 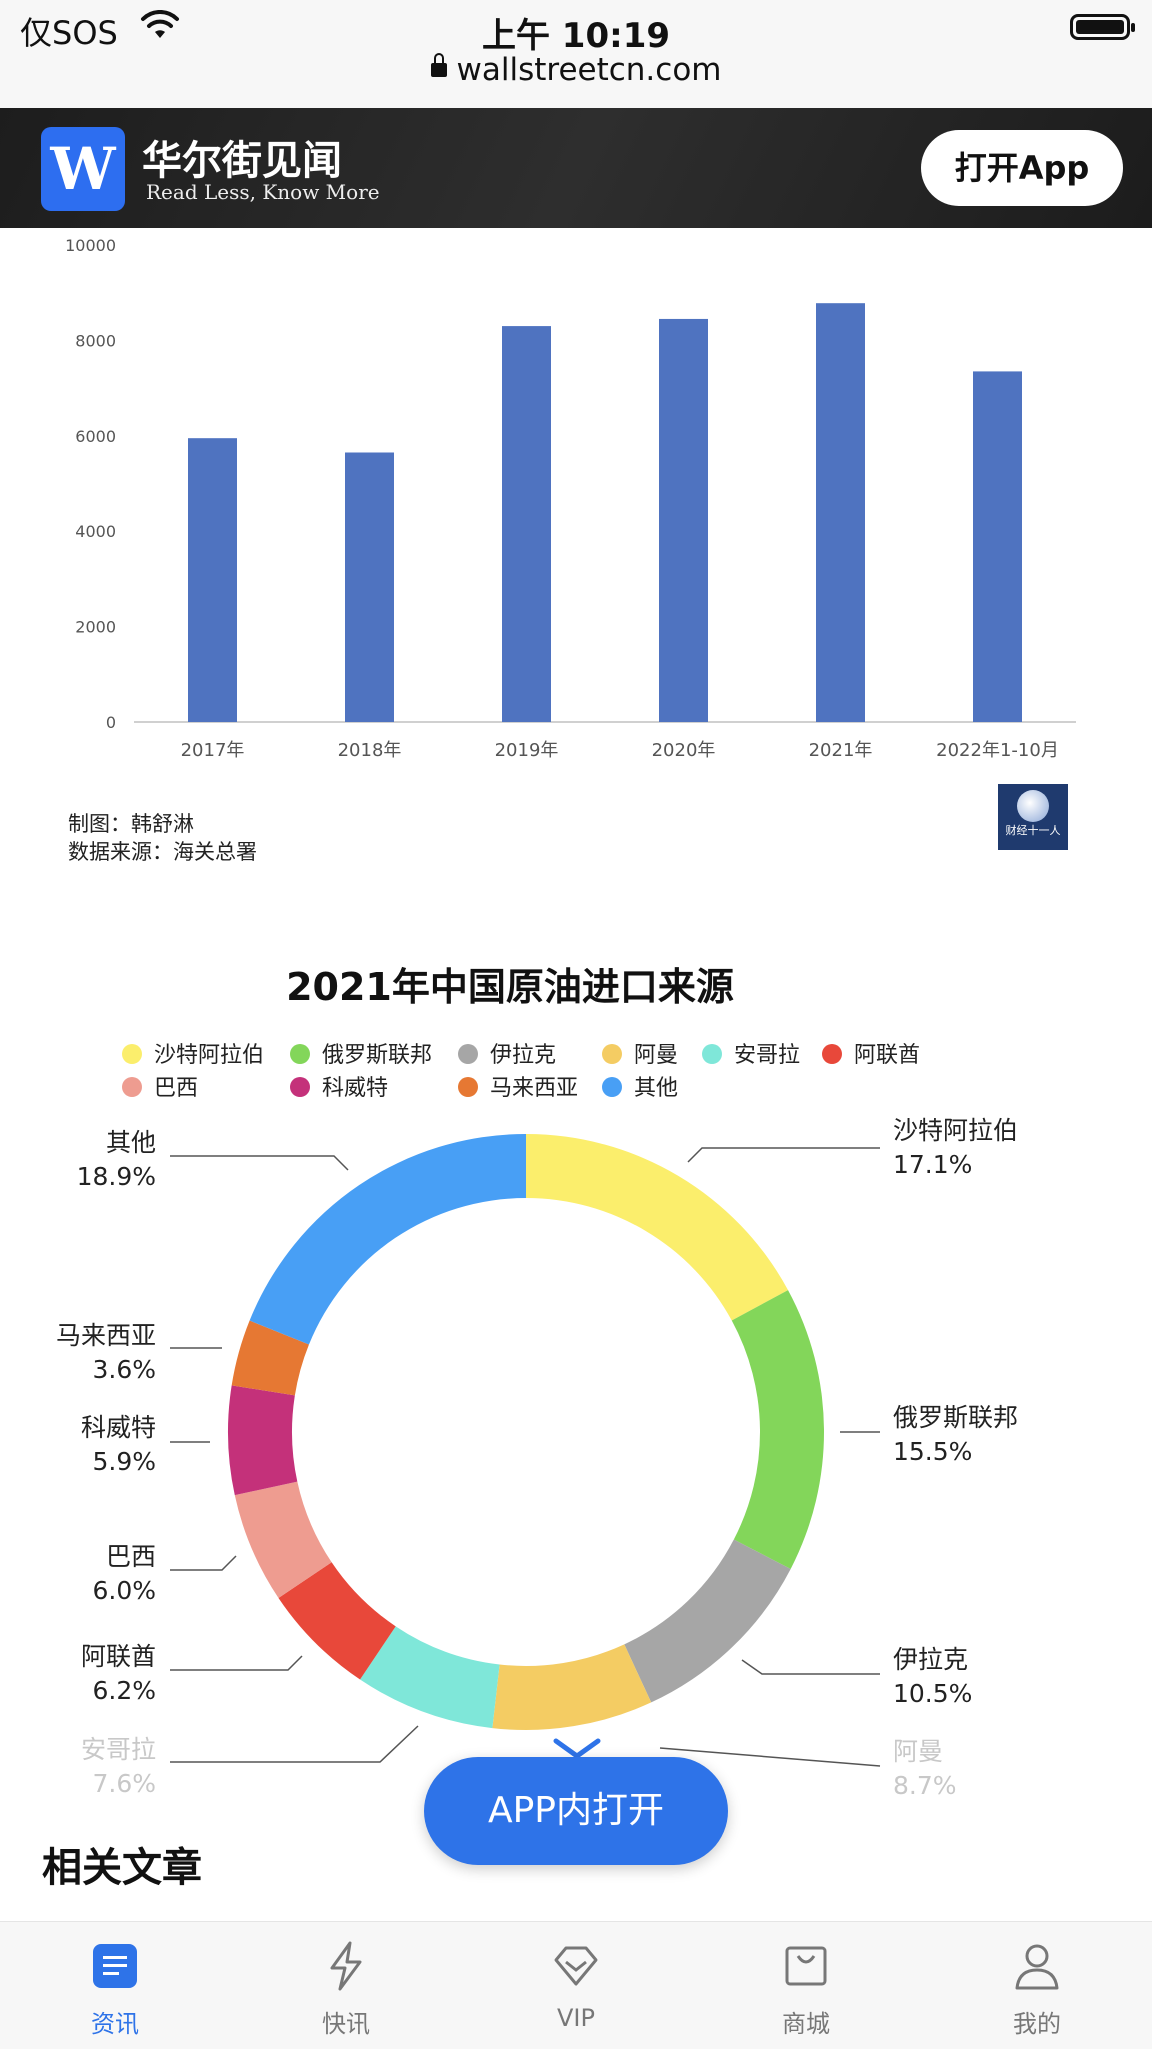 What do you see at coordinates (1037, 2024) in the screenshot?
I see `tab-profile-label: 我的` at bounding box center [1037, 2024].